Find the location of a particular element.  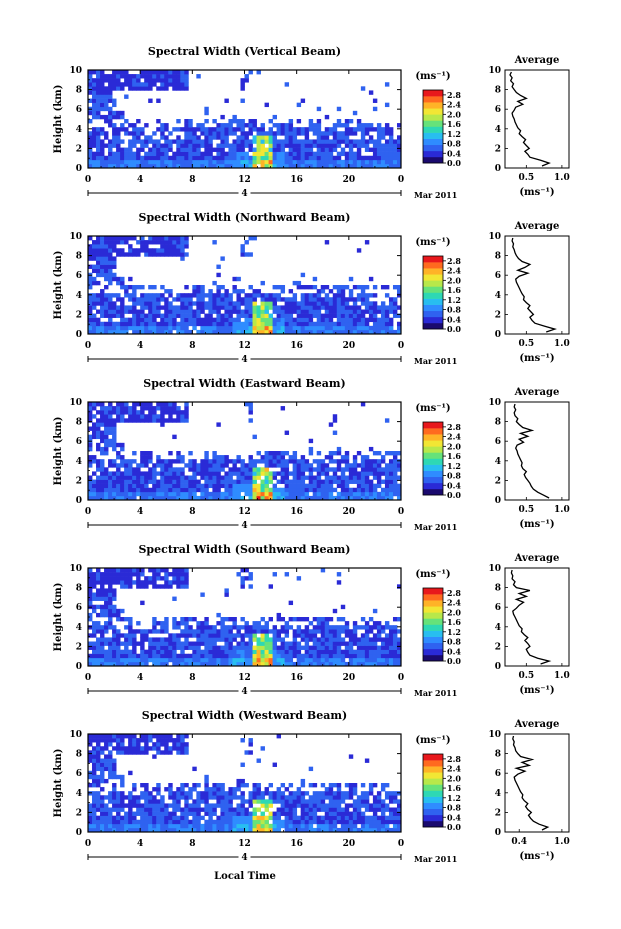

average-title: Average is located at coordinates (537, 392).